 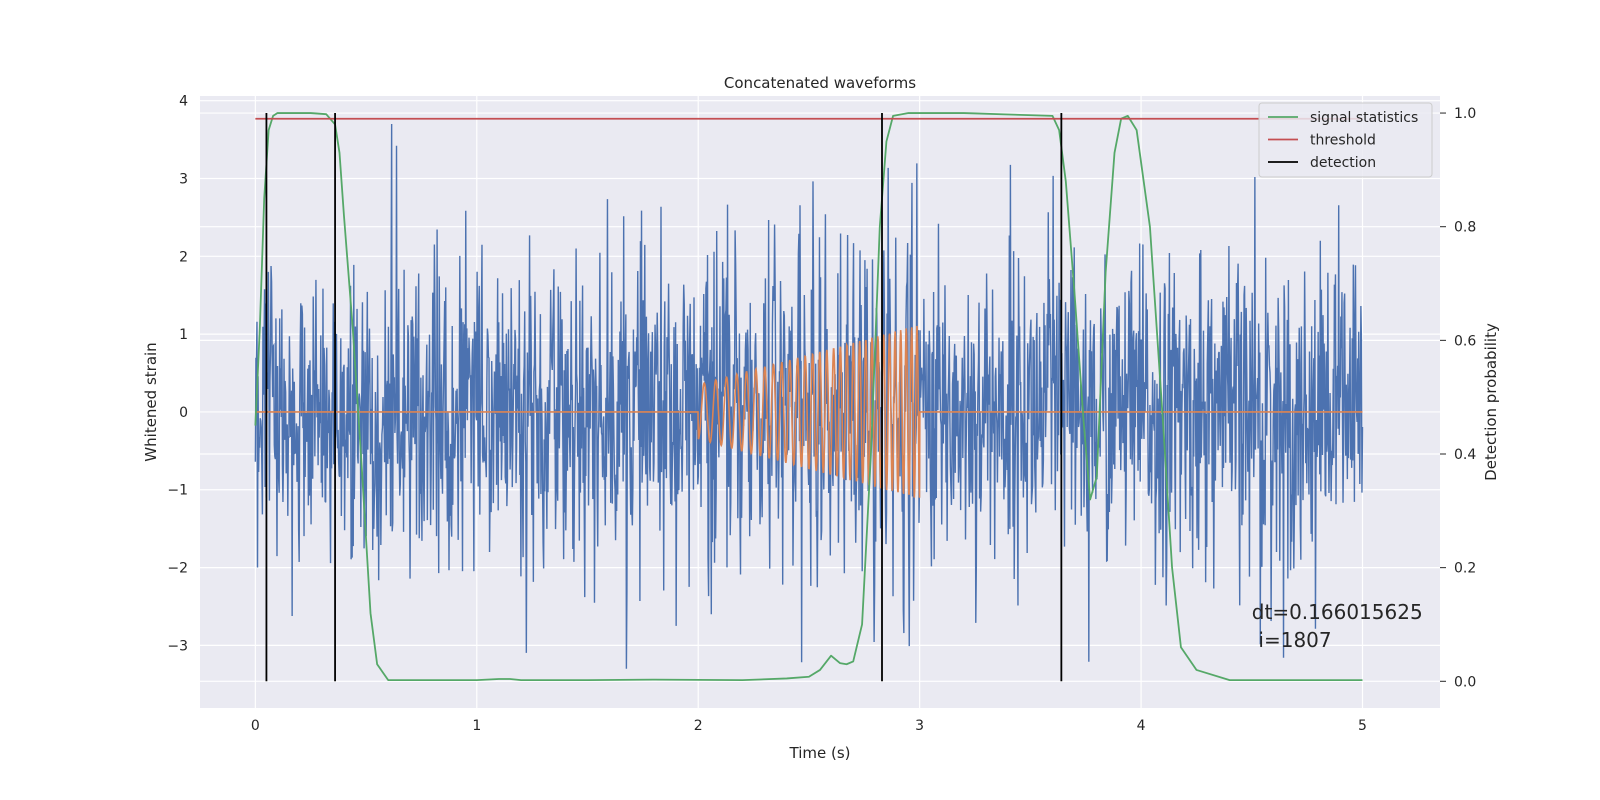 What do you see at coordinates (183, 102) in the screenshot?
I see `y-left-tick-label: 4` at bounding box center [183, 102].